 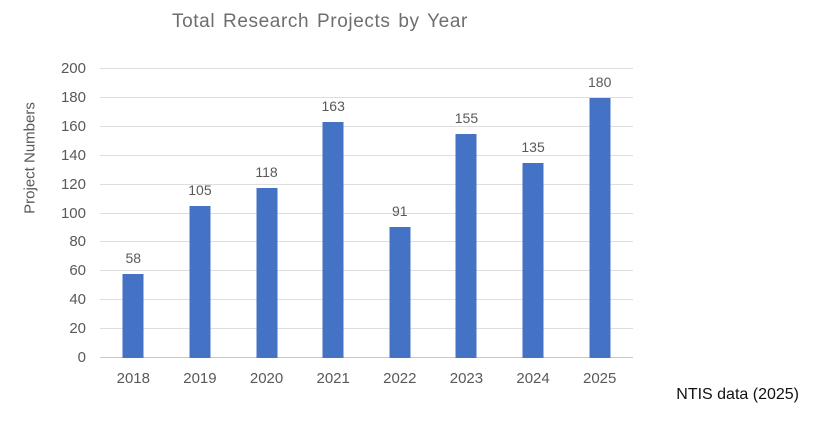 What do you see at coordinates (533, 260) in the screenshot?
I see `bar-2024` at bounding box center [533, 260].